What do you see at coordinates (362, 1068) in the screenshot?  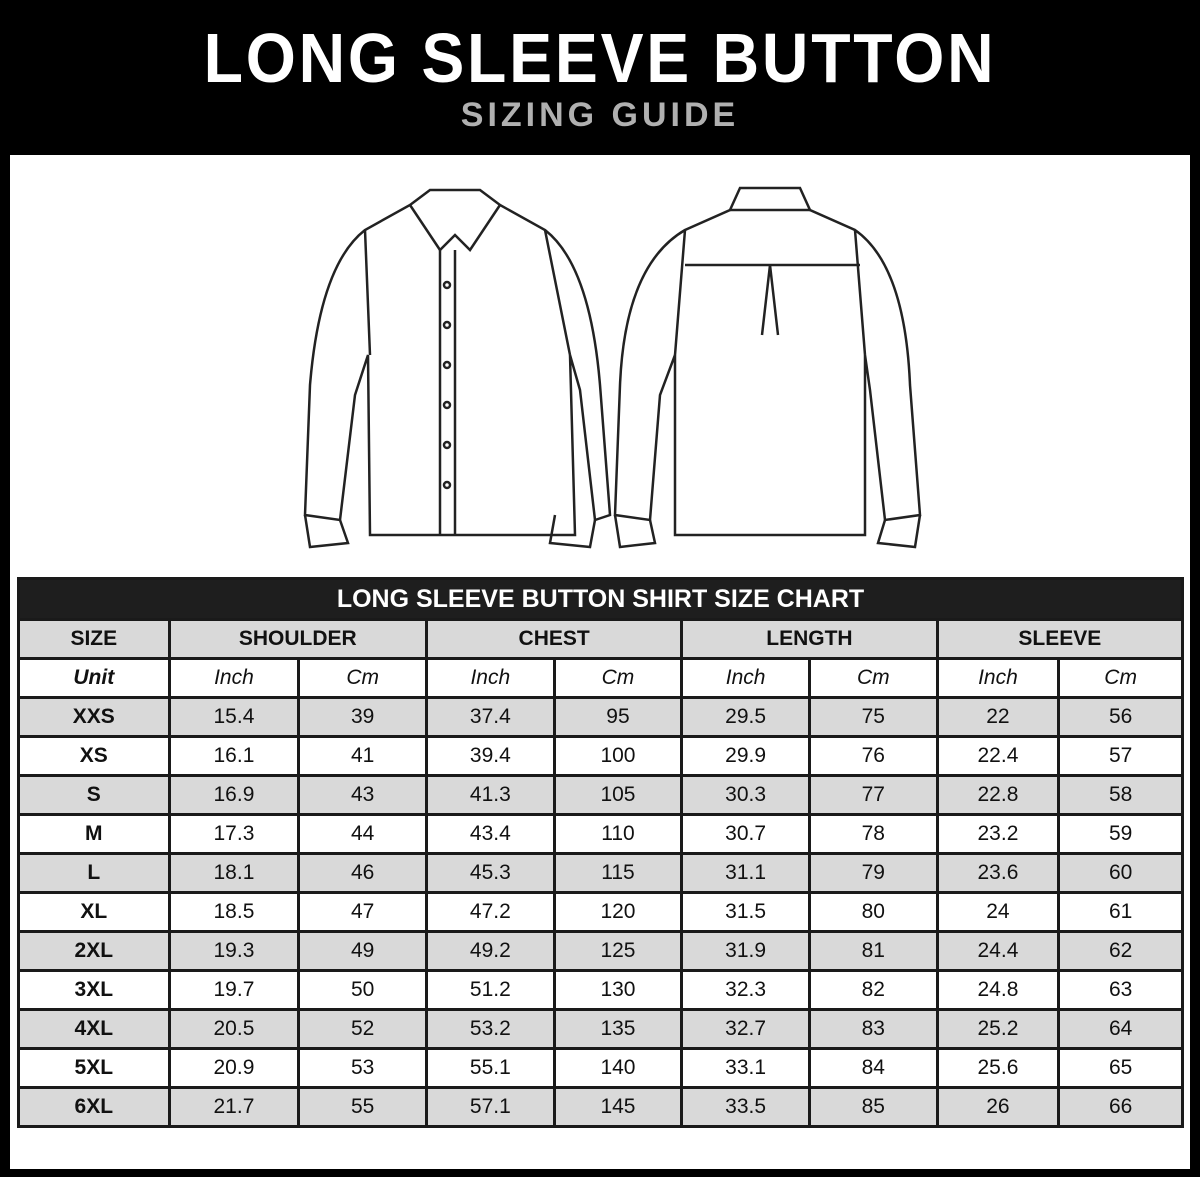 I see `measurement-cell: 53` at bounding box center [362, 1068].